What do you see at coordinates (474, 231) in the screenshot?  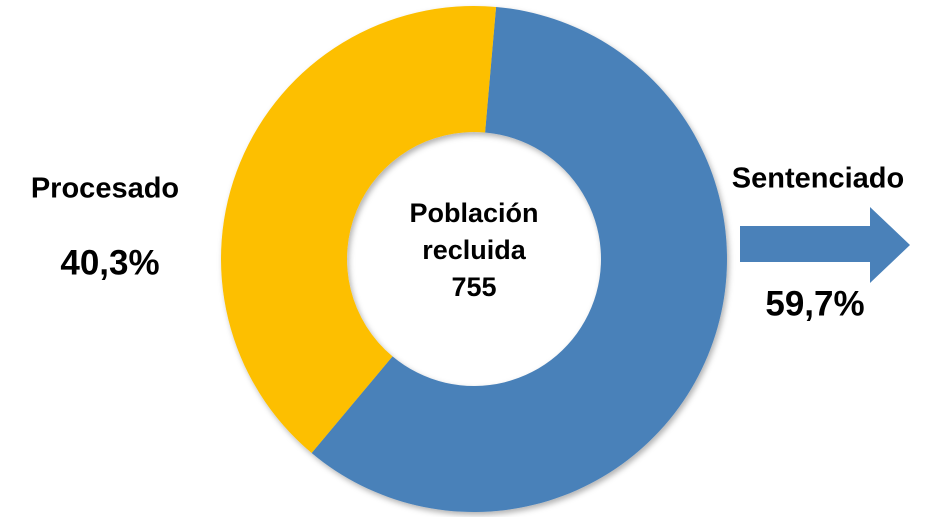 I see `center-title: Población recluida` at bounding box center [474, 231].